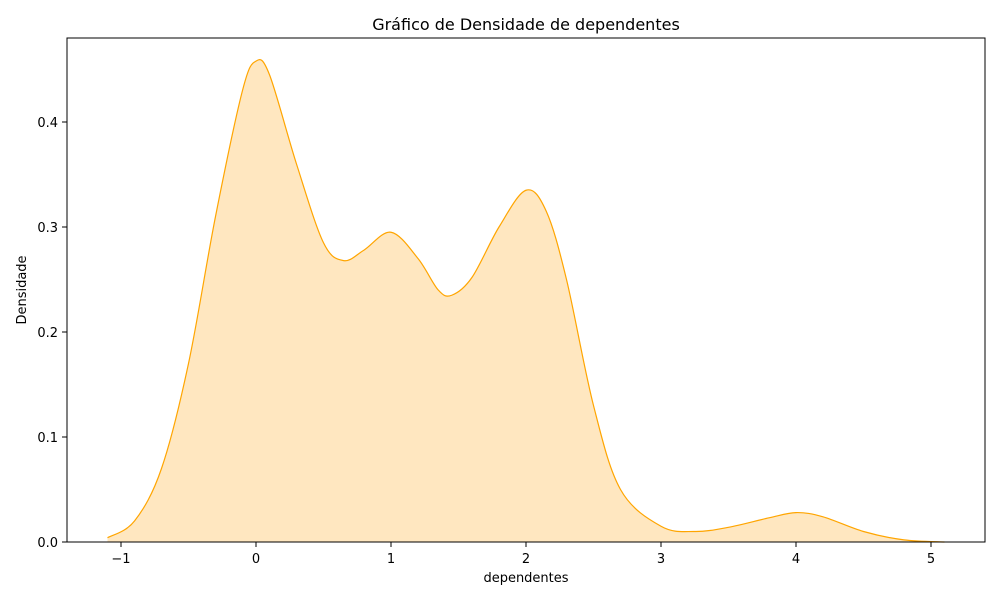  I want to click on y-axis: 0.0 0.1 0.2 0.3 0.4, so click(52, 333).